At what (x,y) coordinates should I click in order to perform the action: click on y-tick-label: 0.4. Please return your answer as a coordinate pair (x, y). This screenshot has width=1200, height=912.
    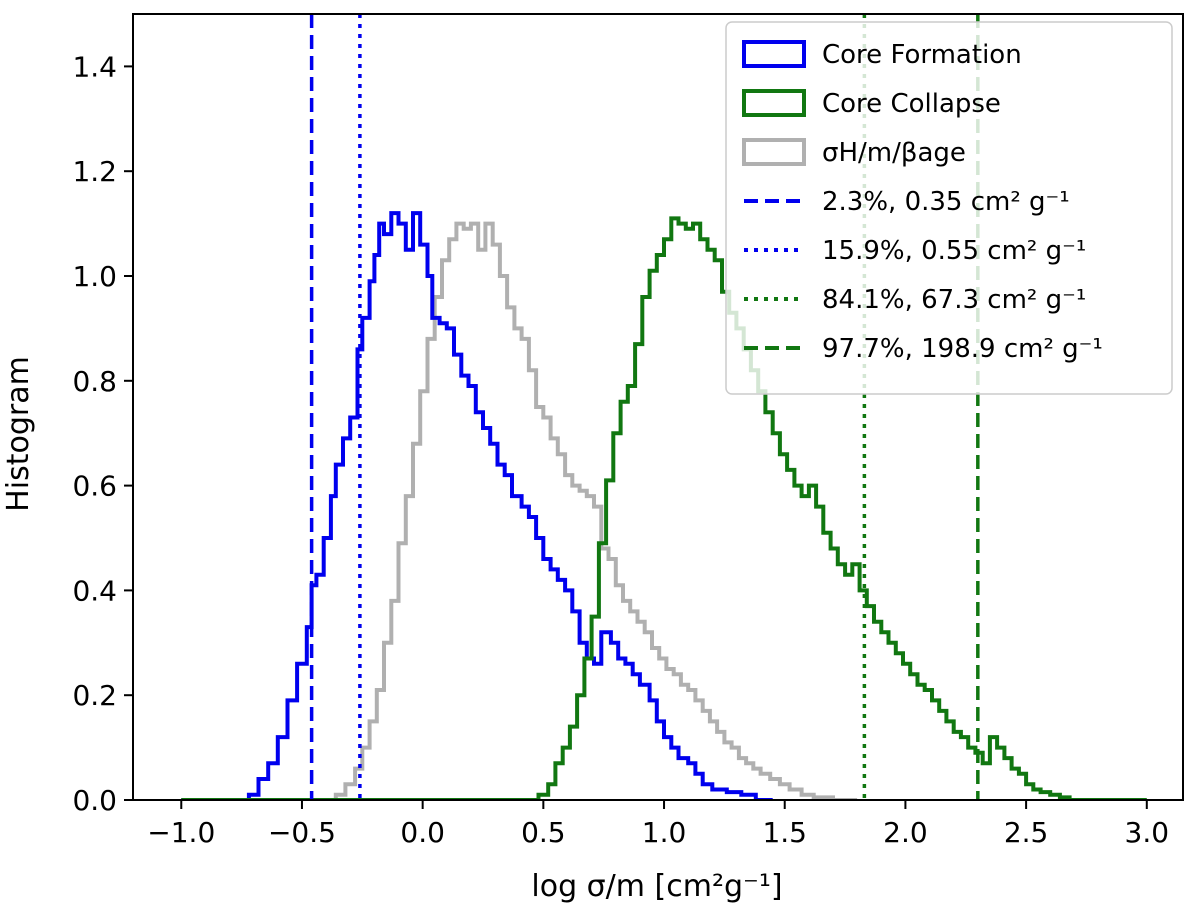
    Looking at the image, I should click on (94, 590).